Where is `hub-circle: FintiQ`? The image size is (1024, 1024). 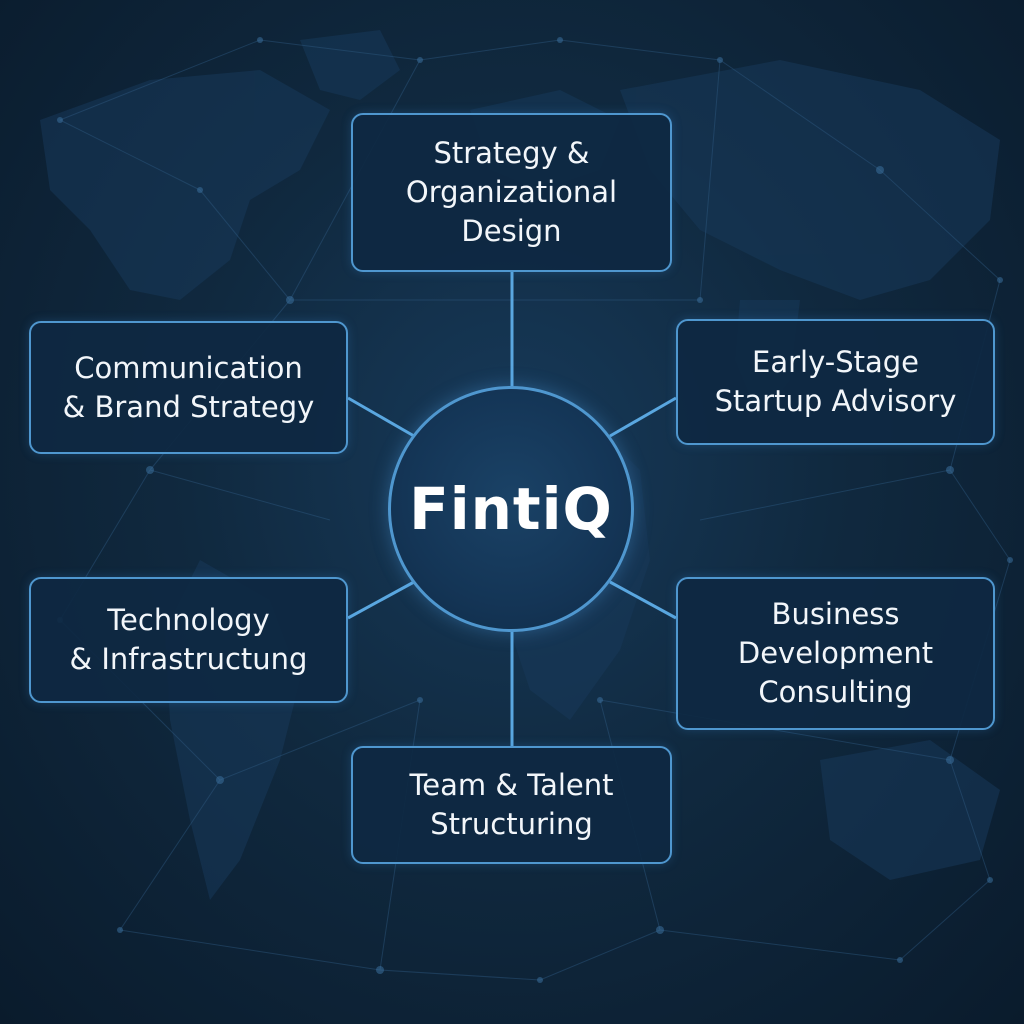 hub-circle: FintiQ is located at coordinates (511, 509).